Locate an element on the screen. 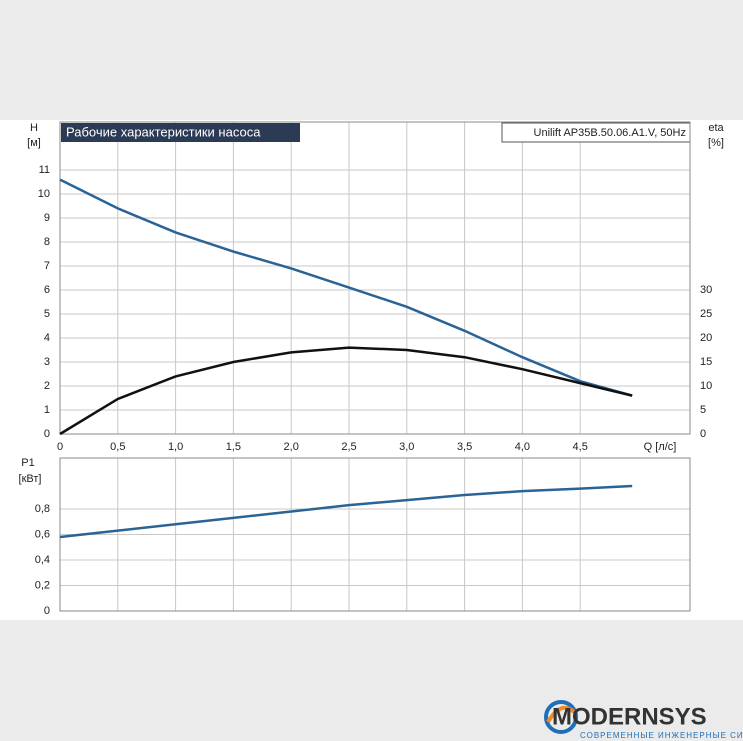 The width and height of the screenshot is (743, 741). logo-tagline: СОВРЕМЕННЫЕ ИНЖЕНЕРНЫЕ СИСТЕМЫ is located at coordinates (661, 735).